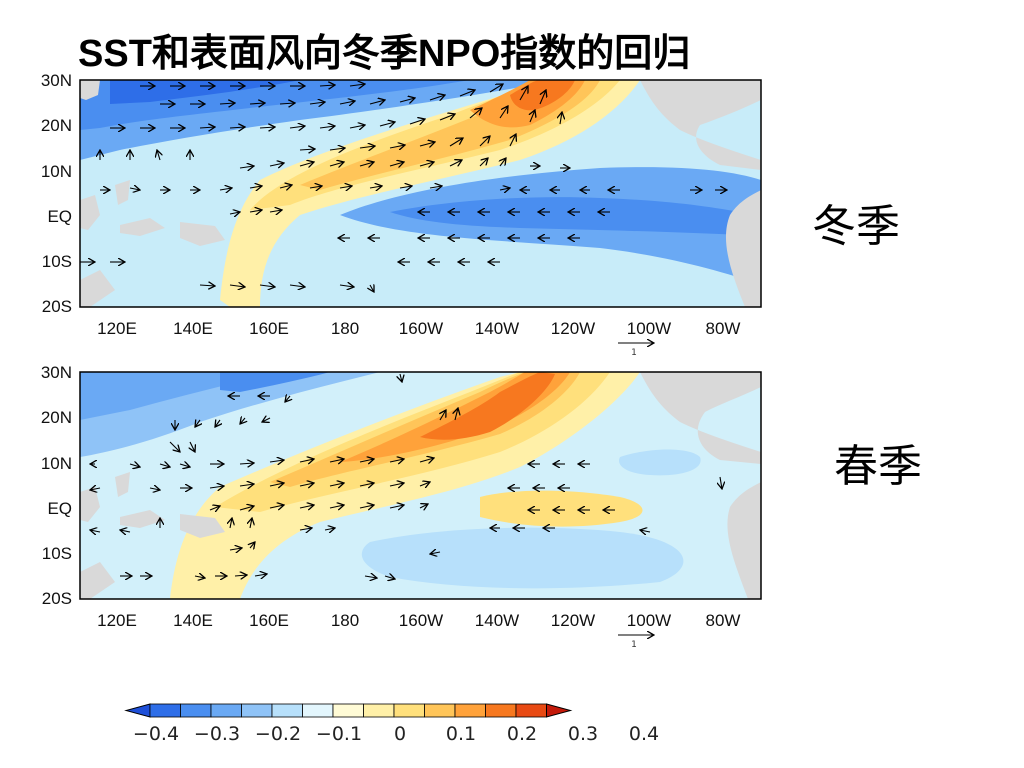 This screenshot has height=768, width=1024. Describe the element at coordinates (156, 734) in the screenshot. I see `colorbar-tick: −0.4` at that location.